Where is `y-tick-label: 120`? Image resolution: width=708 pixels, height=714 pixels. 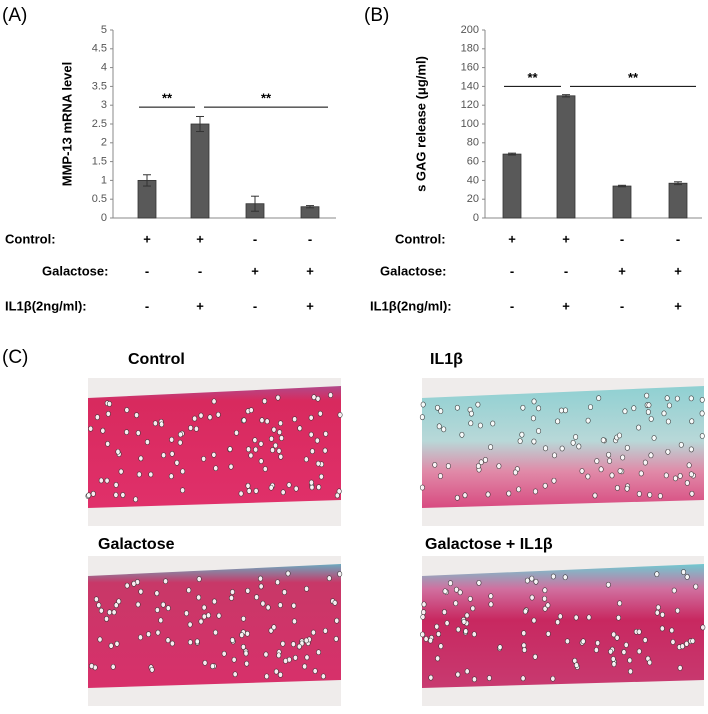
y-tick-label: 120 is located at coordinates (470, 105).